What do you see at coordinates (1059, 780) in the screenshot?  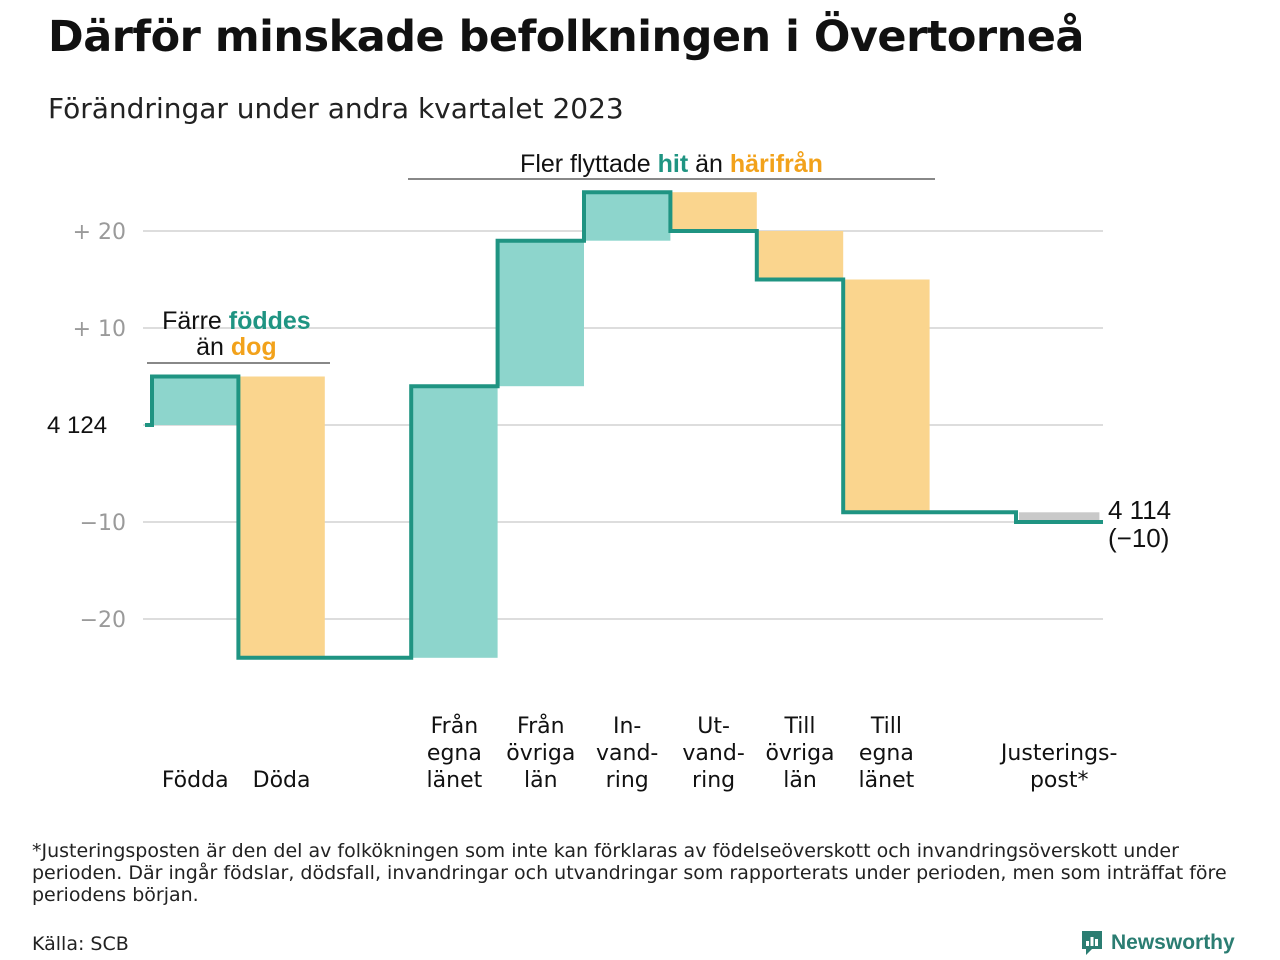 I see `x-category-label: post*` at bounding box center [1059, 780].